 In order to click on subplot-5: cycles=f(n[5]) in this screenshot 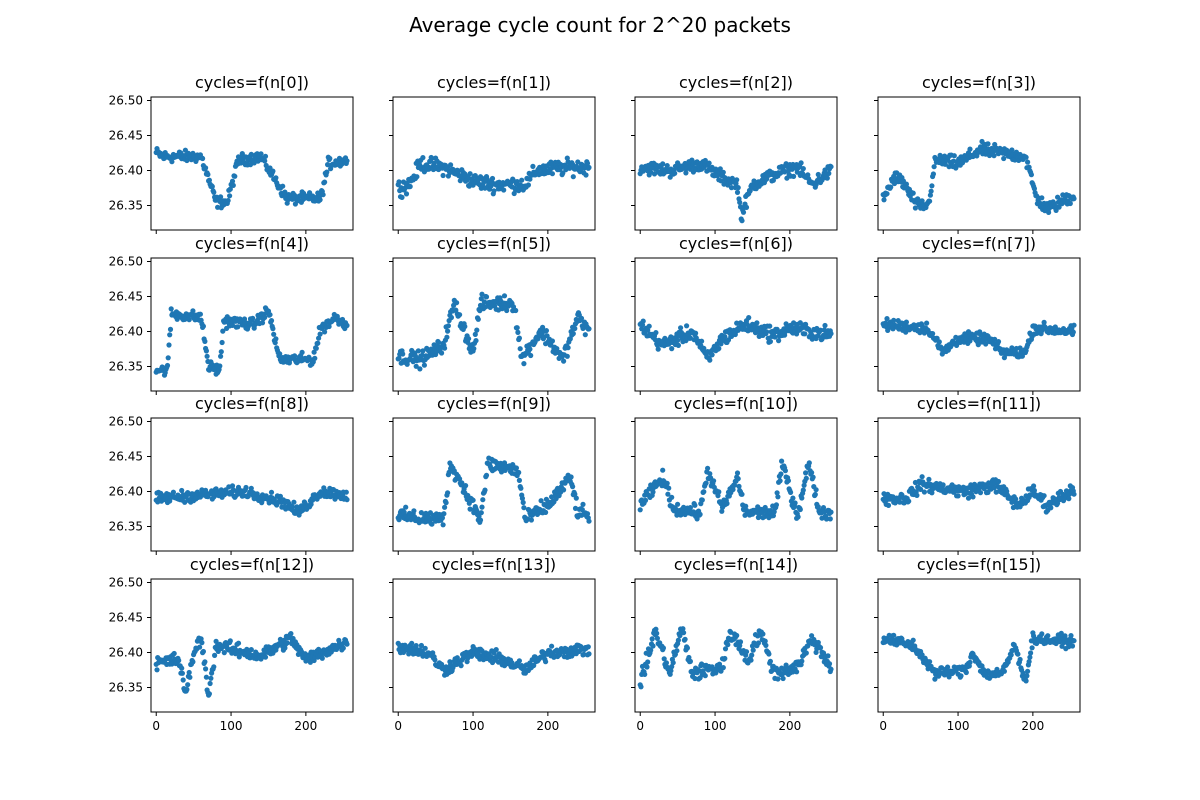, I will do `click(492, 314)`.